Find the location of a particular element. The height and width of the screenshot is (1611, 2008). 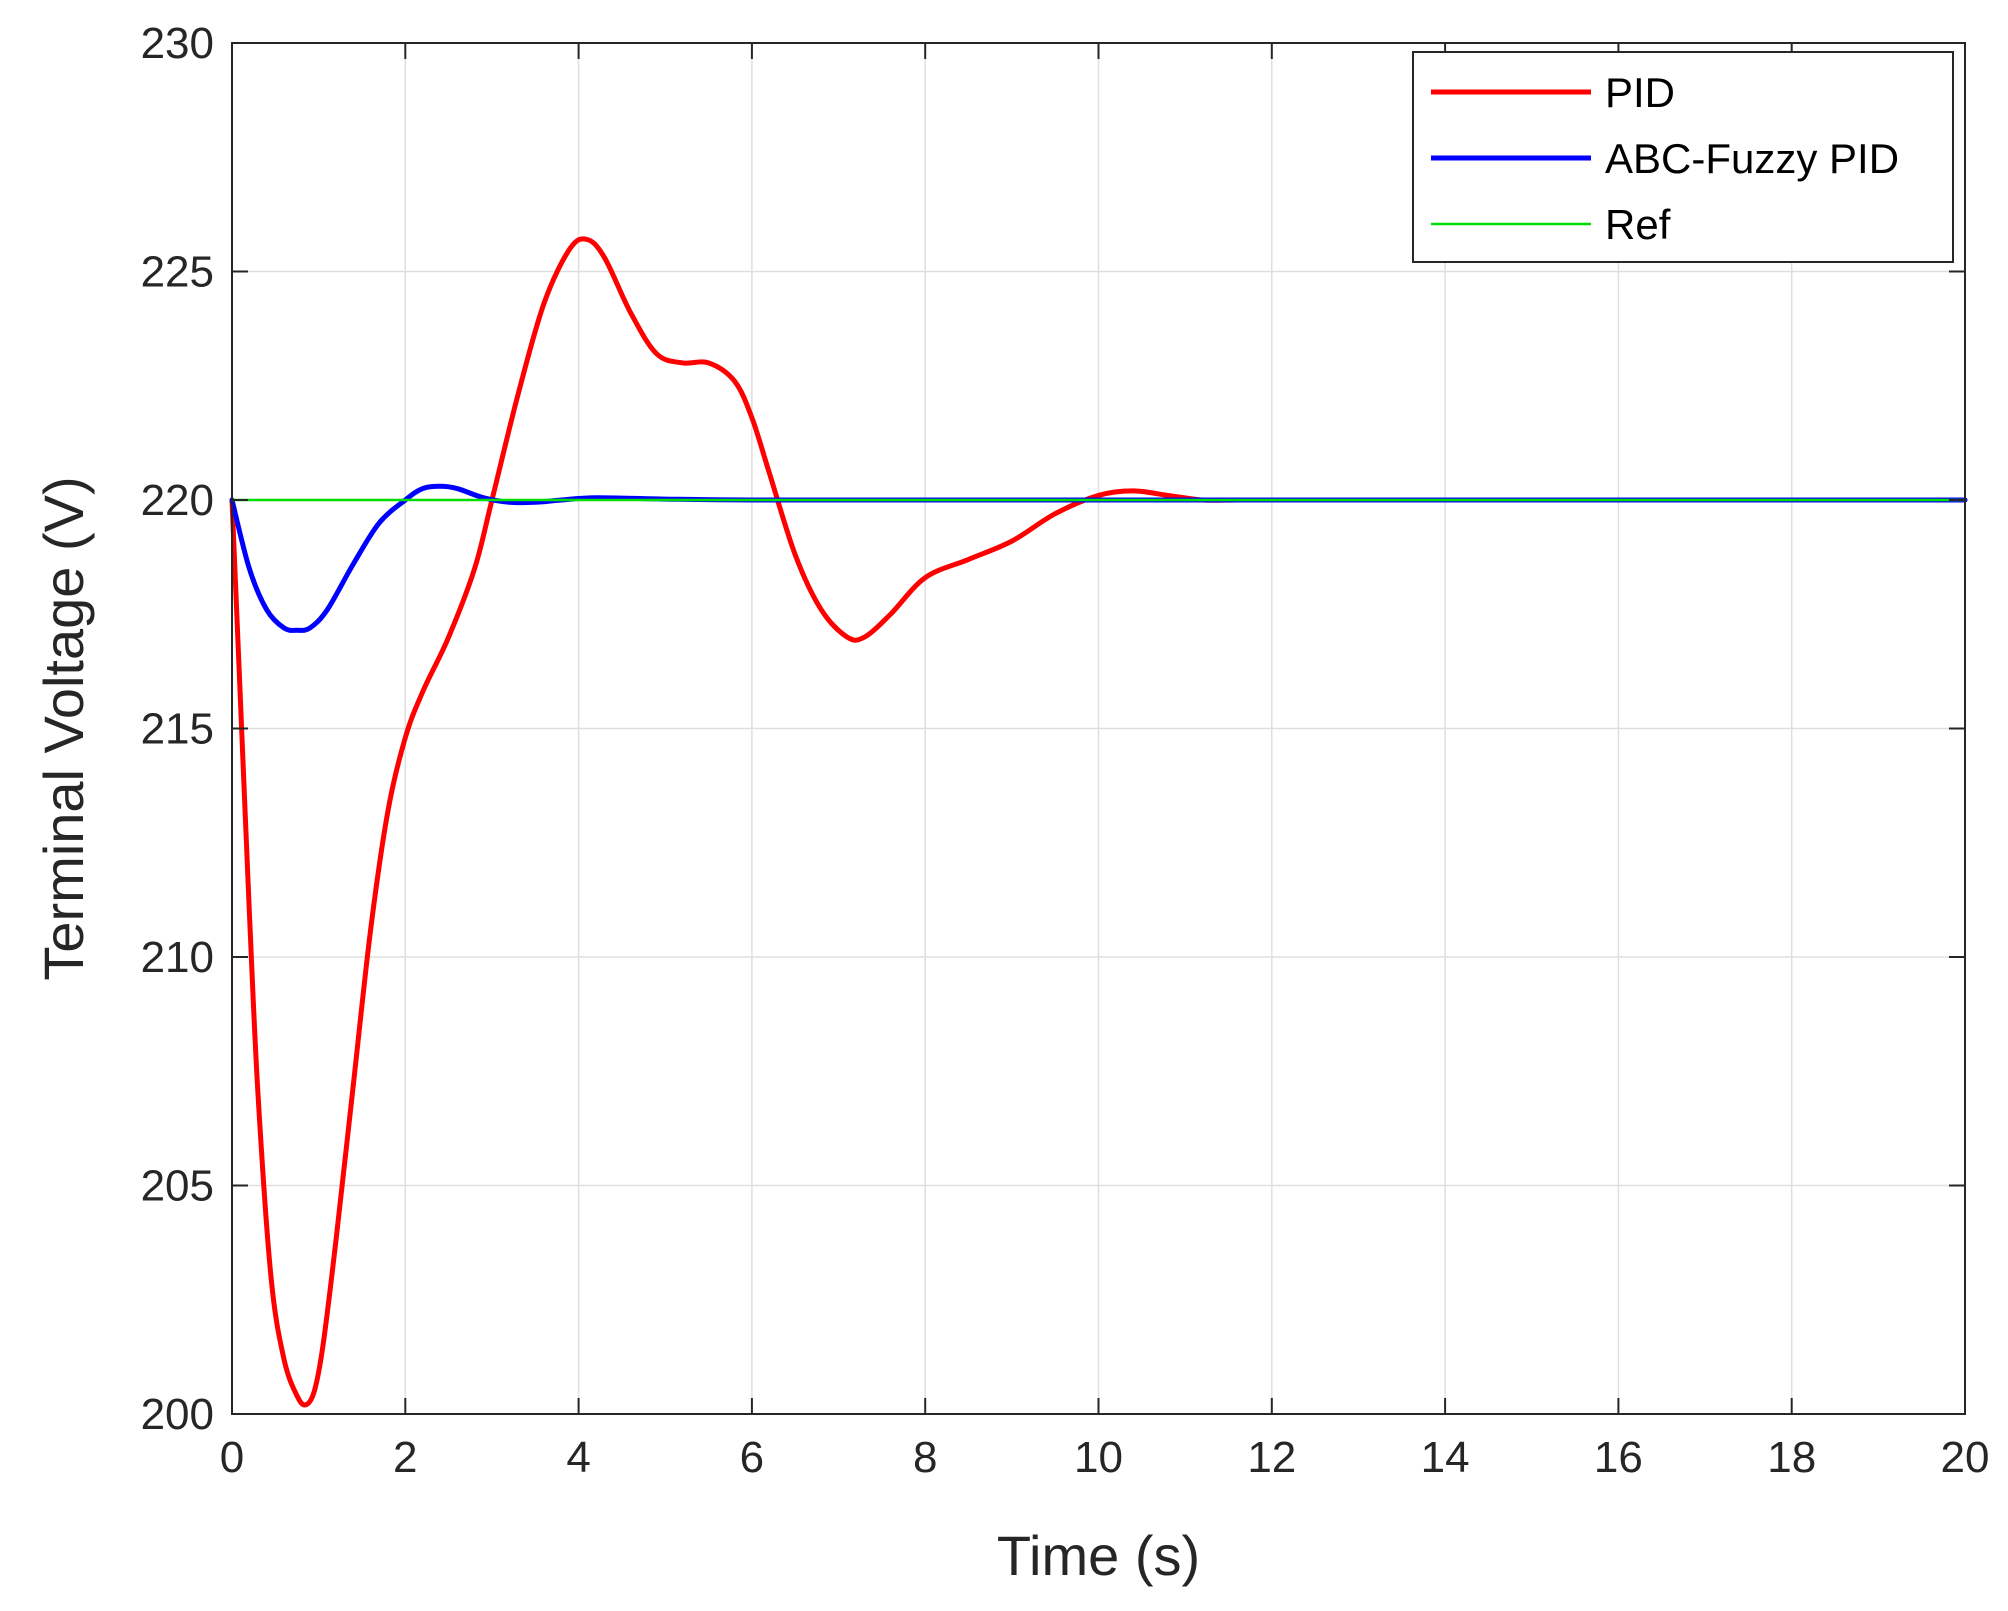

x-tick-label: 8 is located at coordinates (925, 1457).